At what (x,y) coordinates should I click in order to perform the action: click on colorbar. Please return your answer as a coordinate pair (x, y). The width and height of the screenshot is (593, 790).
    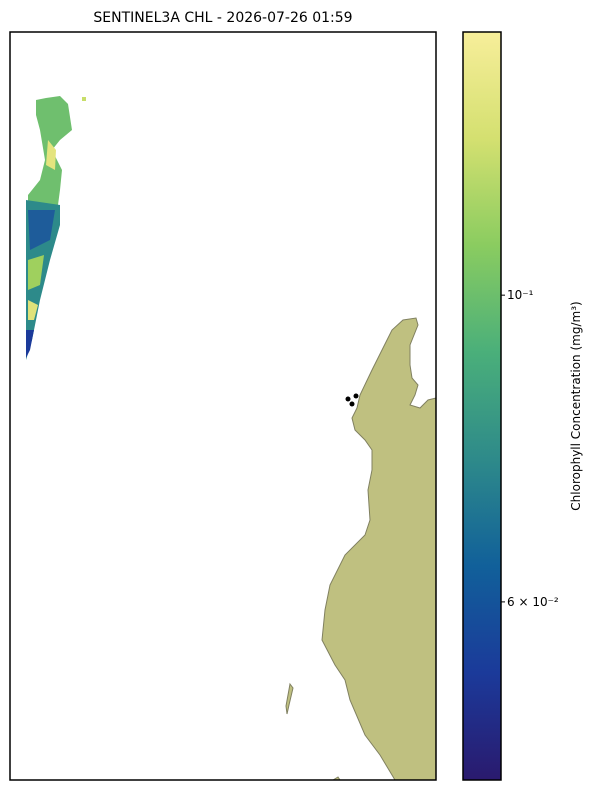
    Looking at the image, I should click on (482, 406).